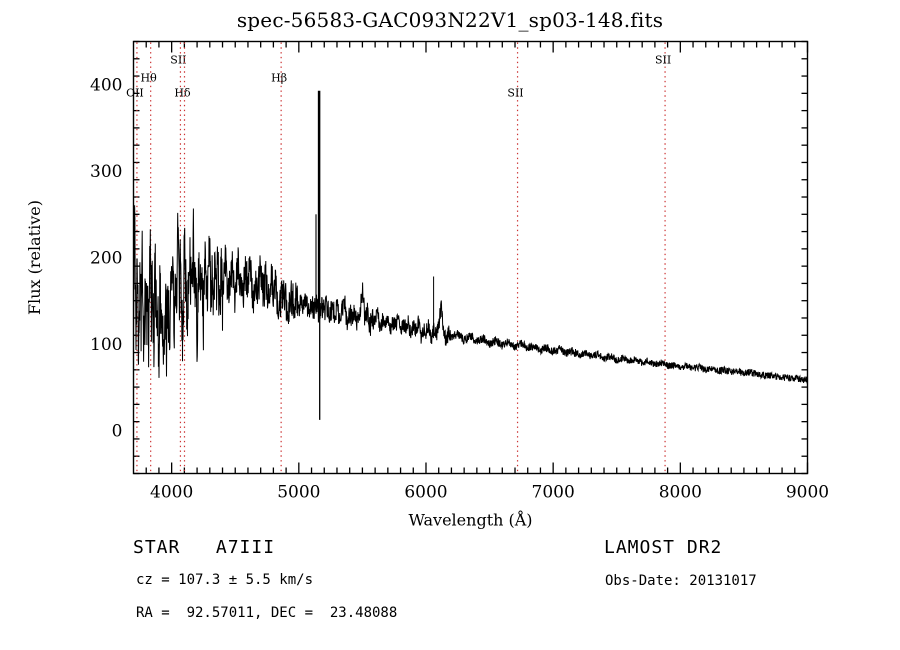 The height and width of the screenshot is (650, 900). Describe the element at coordinates (470, 520) in the screenshot. I see `x-axis-title: Wavelength (Å)` at that location.